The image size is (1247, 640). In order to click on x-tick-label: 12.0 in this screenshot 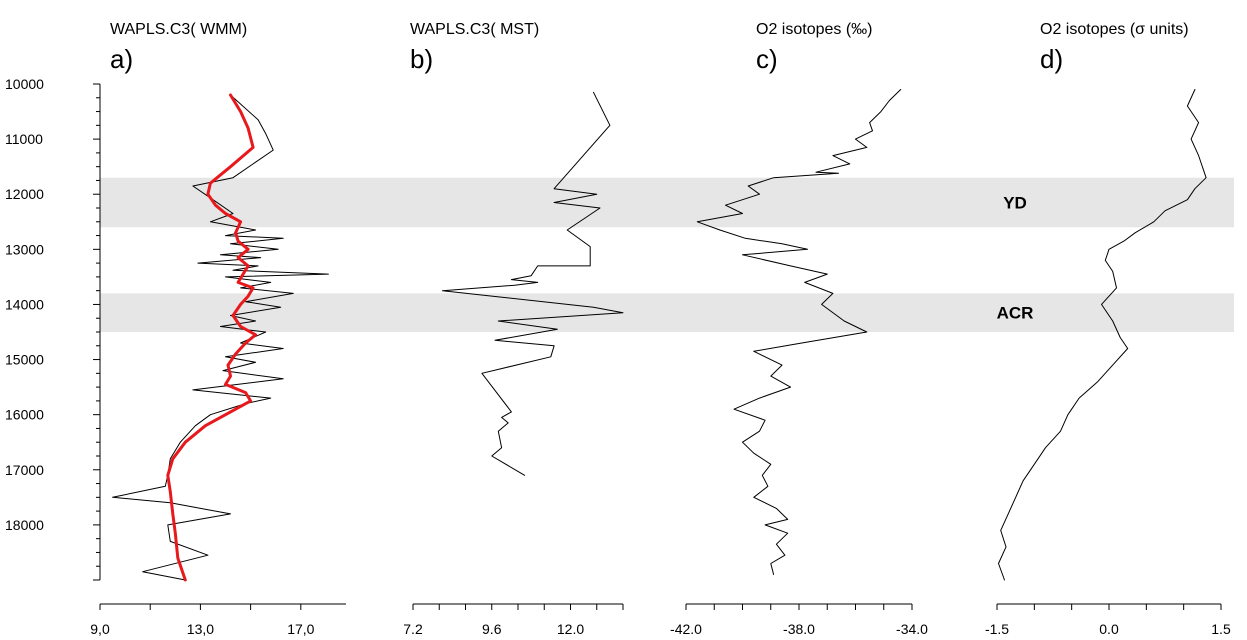, I will do `click(570, 629)`.